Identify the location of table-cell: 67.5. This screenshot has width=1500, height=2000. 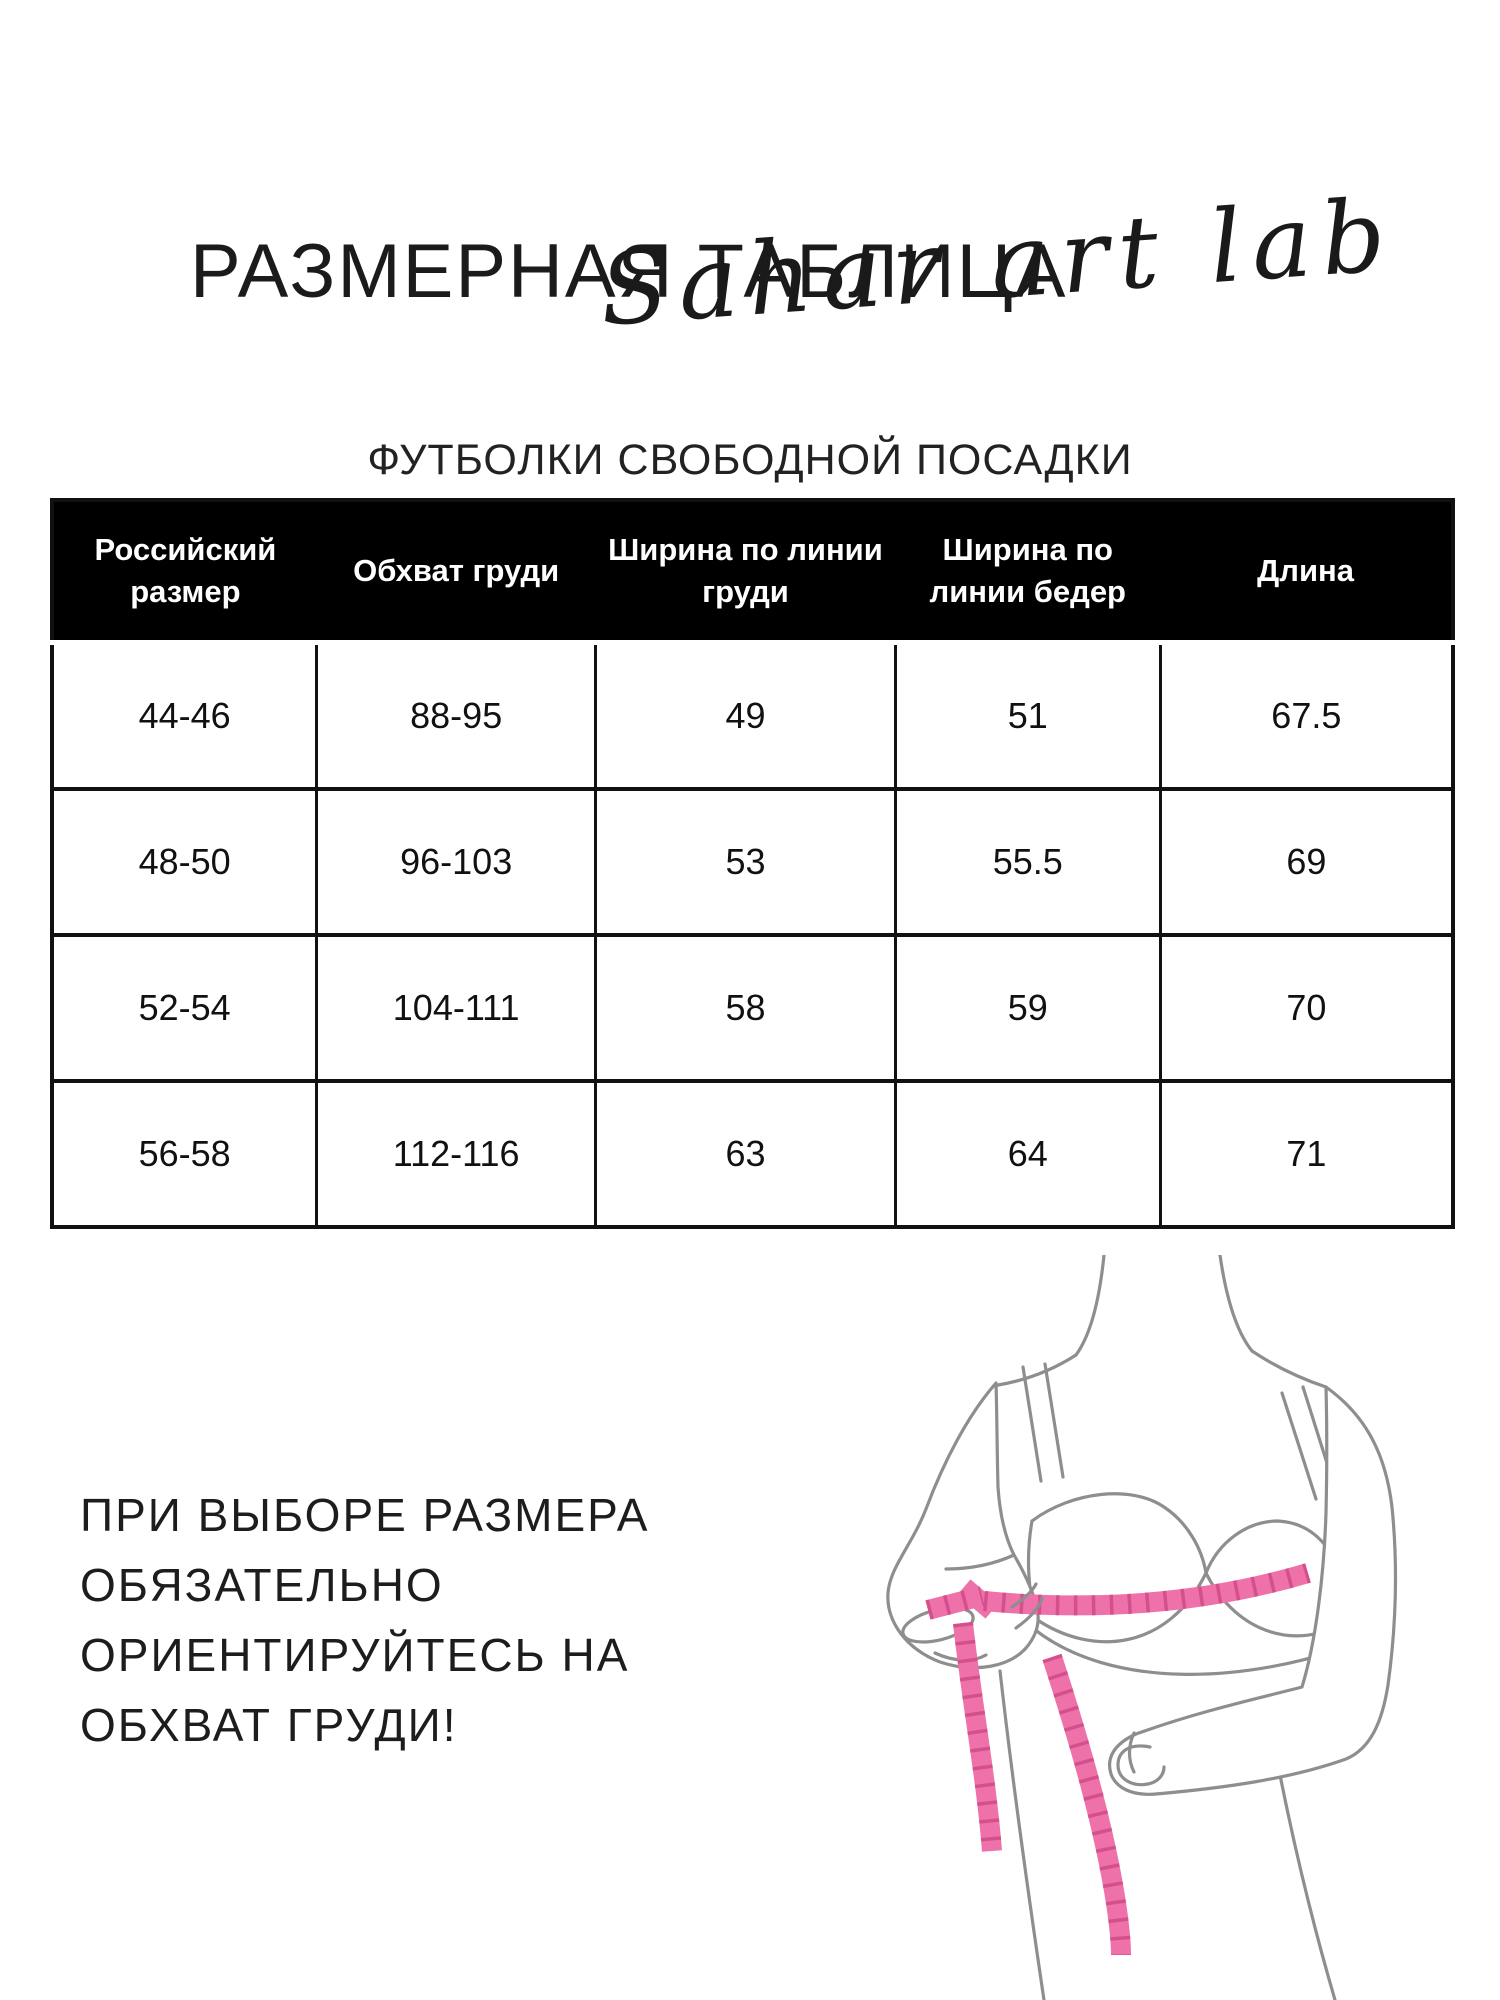
(1306, 715).